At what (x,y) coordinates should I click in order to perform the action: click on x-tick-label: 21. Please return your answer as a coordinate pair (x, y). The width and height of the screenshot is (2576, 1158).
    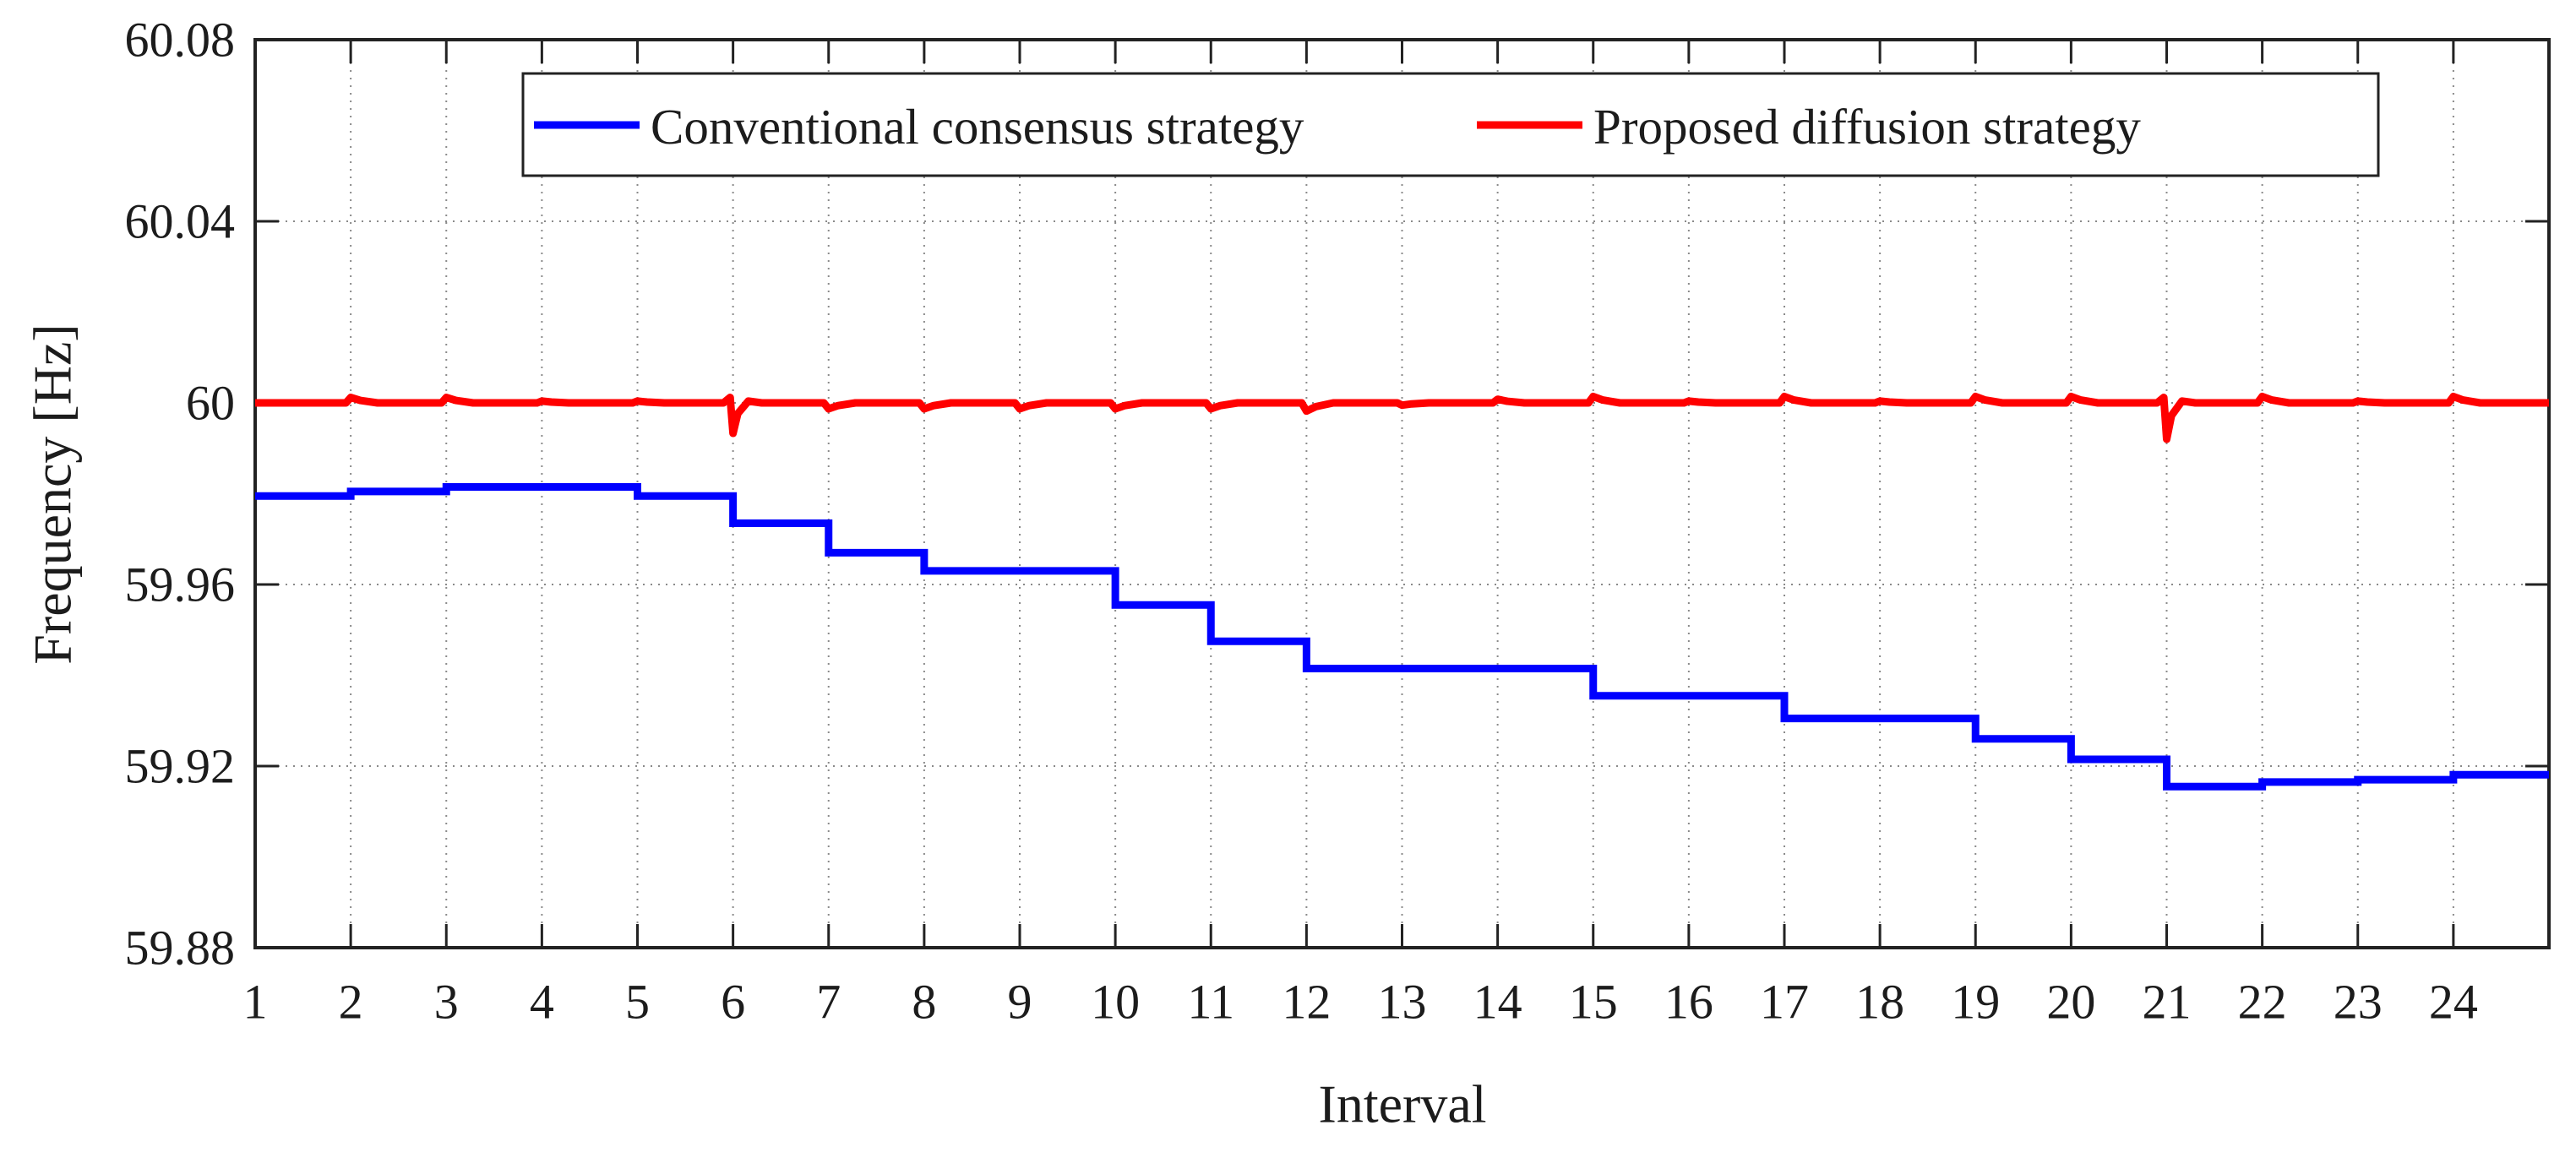
    Looking at the image, I should click on (2167, 1002).